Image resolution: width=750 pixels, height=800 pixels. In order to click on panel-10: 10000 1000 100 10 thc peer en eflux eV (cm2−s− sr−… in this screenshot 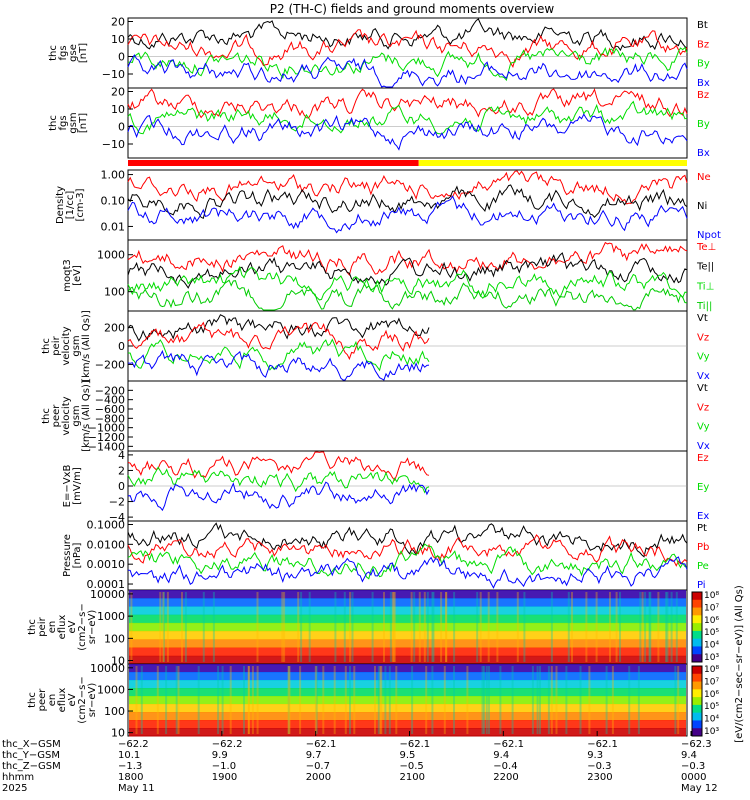, I will do `click(357, 701)`.